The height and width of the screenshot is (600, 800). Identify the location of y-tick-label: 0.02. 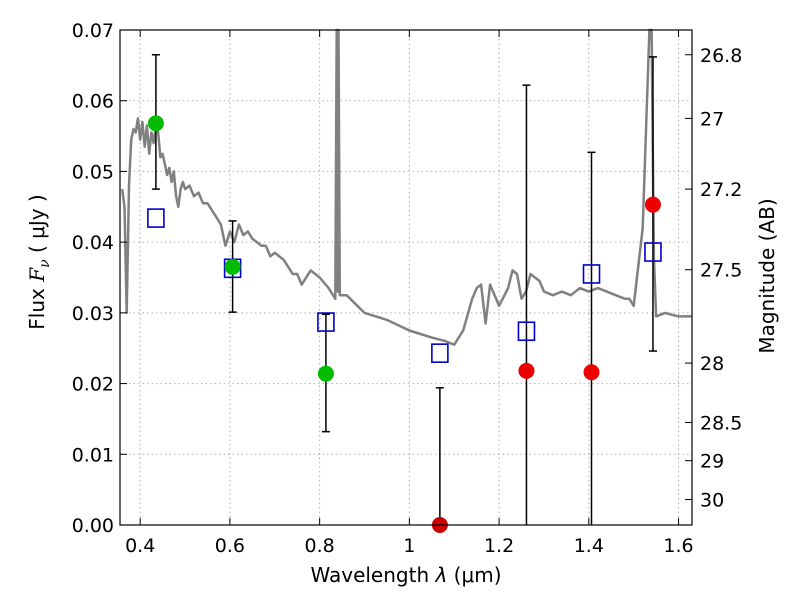
(93, 385).